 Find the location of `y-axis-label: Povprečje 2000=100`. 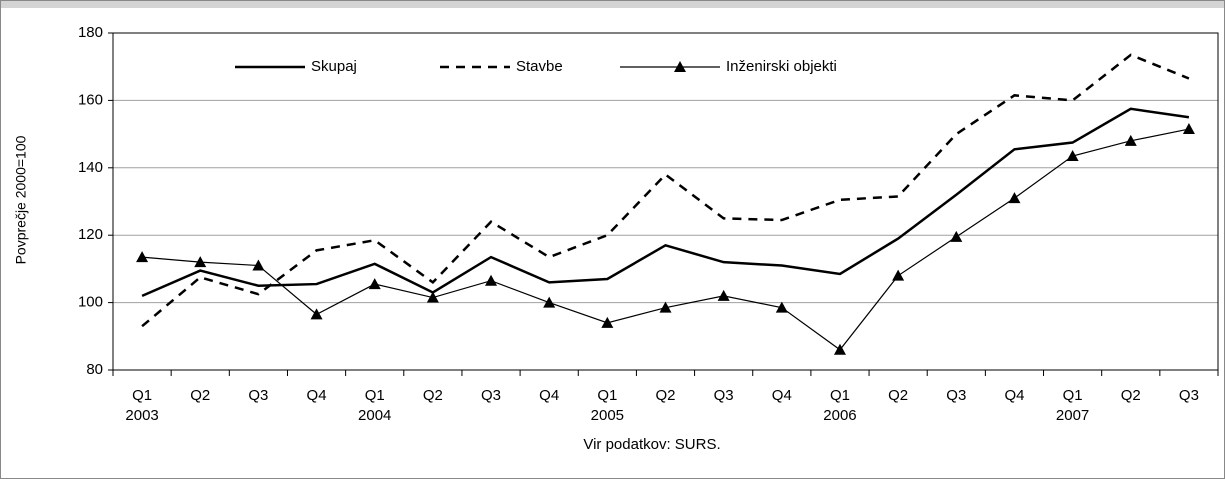

y-axis-label: Povprečje 2000=100 is located at coordinates (21, 199).